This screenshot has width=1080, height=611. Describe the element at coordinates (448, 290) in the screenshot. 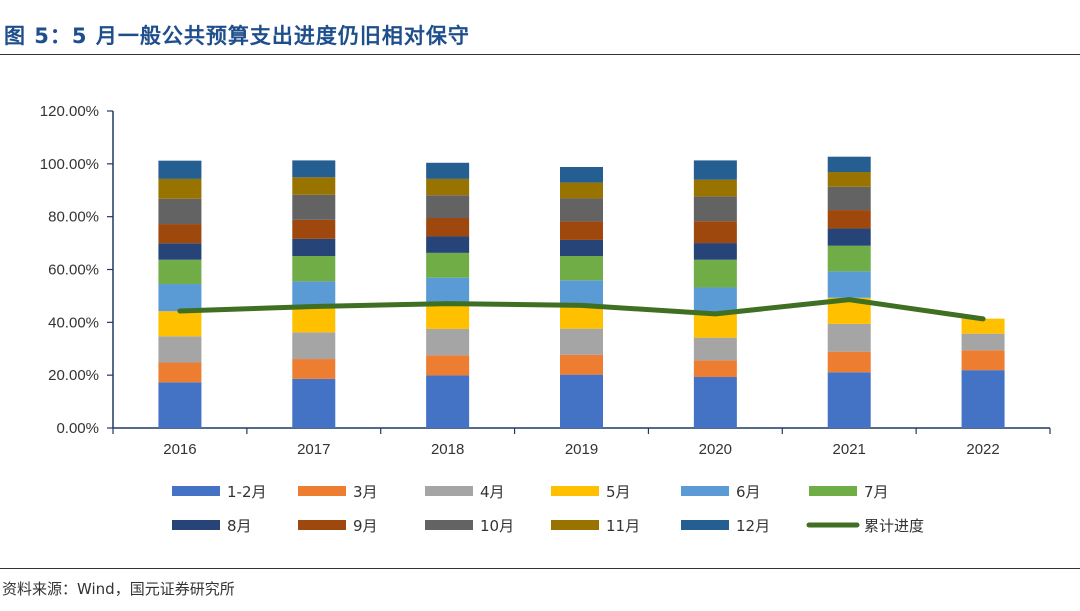

I see `bar-segment-2018-6月` at that location.